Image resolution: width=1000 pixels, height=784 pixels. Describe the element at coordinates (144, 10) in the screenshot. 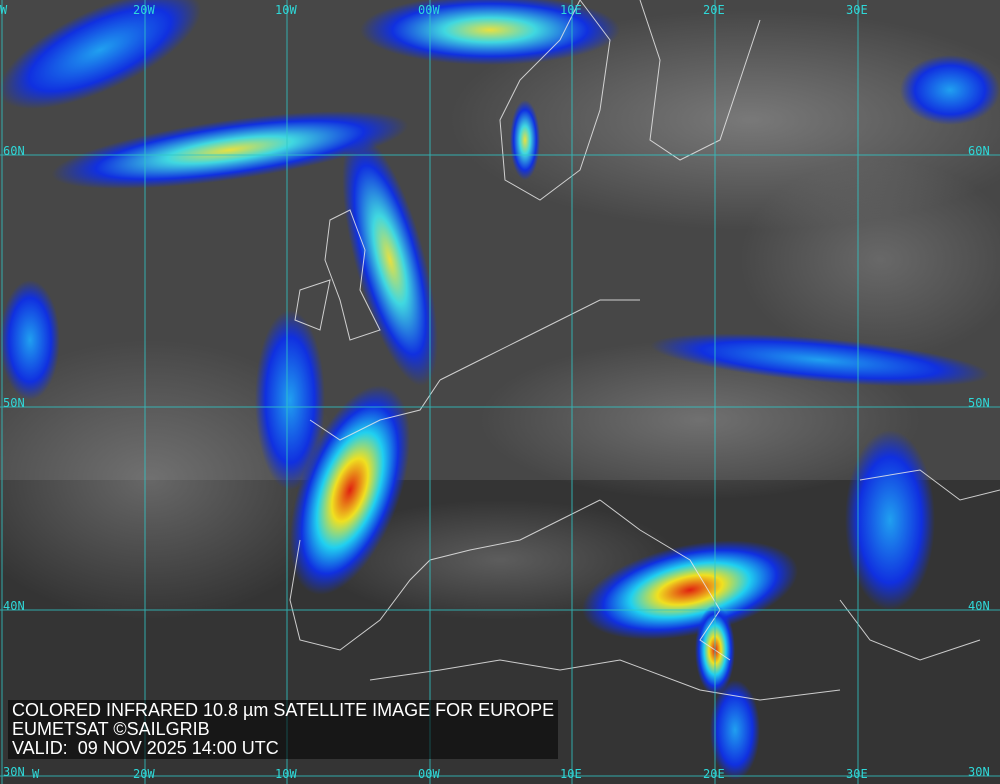

I see `longitude-label-top: 20W` at that location.